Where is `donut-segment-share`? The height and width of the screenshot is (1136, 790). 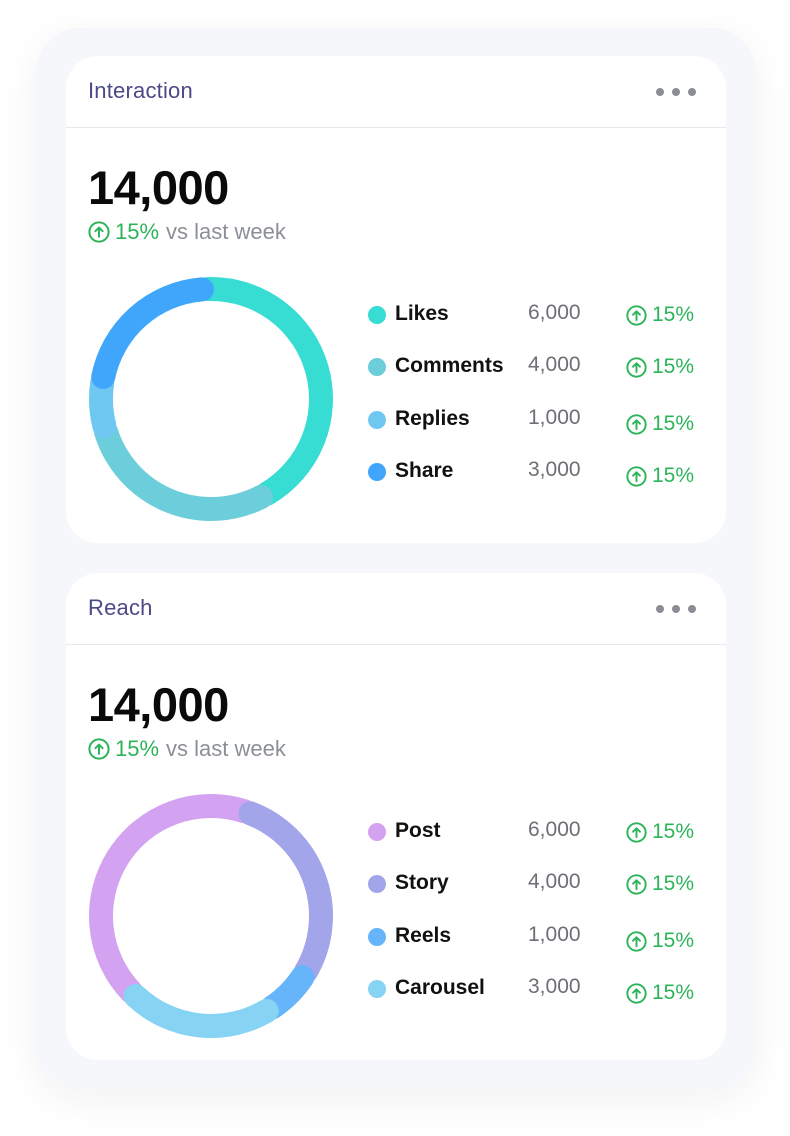
donut-segment-share is located at coordinates (152, 333).